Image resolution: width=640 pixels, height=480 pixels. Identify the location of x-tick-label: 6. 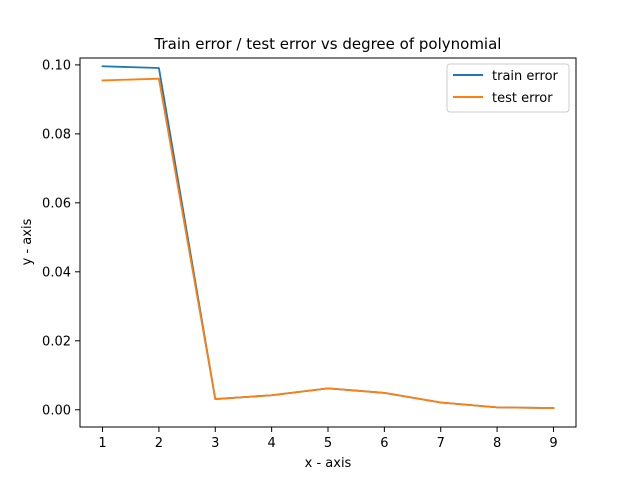
(384, 443).